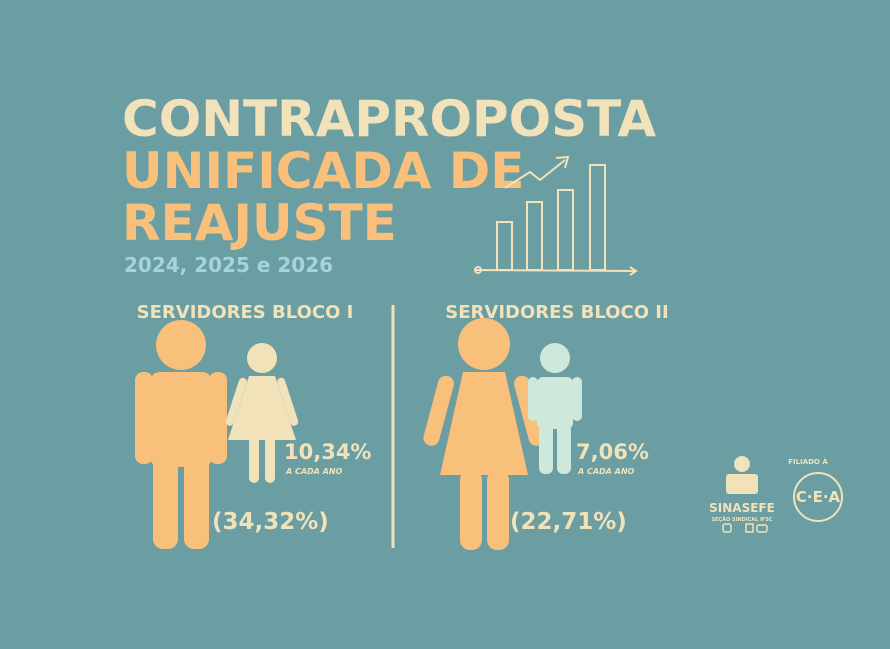 This screenshot has height=649, width=890. Describe the element at coordinates (568, 522) in the screenshot. I see `total-rate: (22,71%)` at that location.